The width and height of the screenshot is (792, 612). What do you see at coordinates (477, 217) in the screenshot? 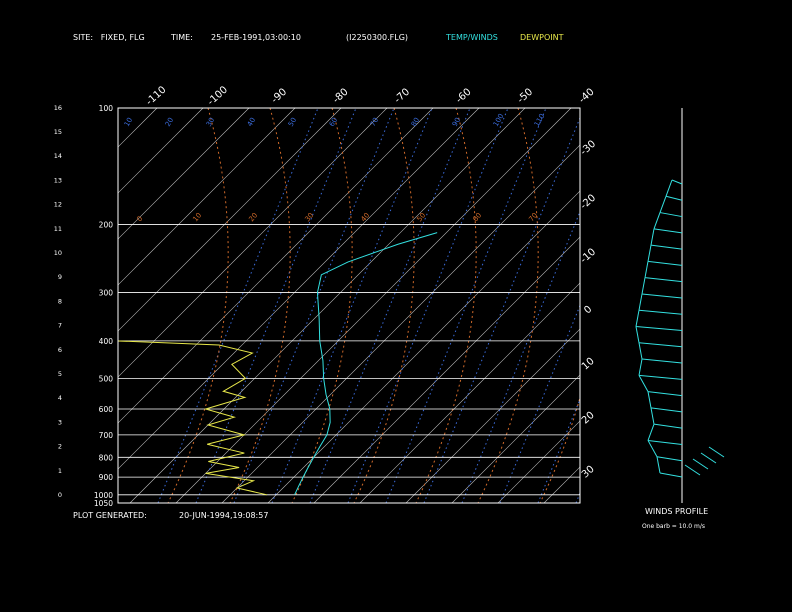
I see `adiabat-label: 60` at bounding box center [477, 217].